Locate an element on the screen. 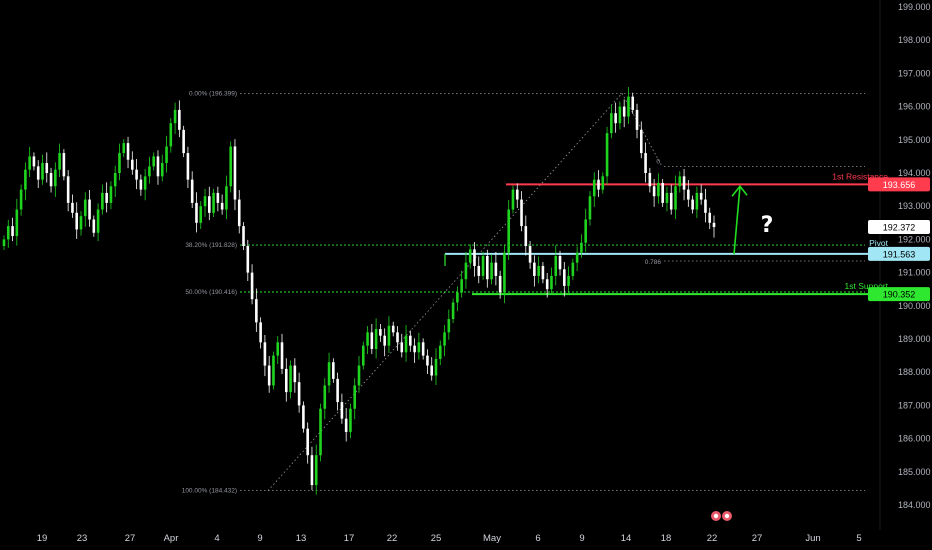 The image size is (932, 550). x-tick-label: 19 is located at coordinates (42, 538).